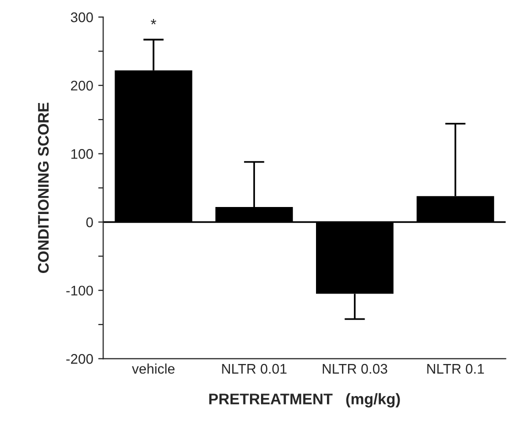  What do you see at coordinates (79, 359) in the screenshot?
I see `y-tick-label: -200` at bounding box center [79, 359].